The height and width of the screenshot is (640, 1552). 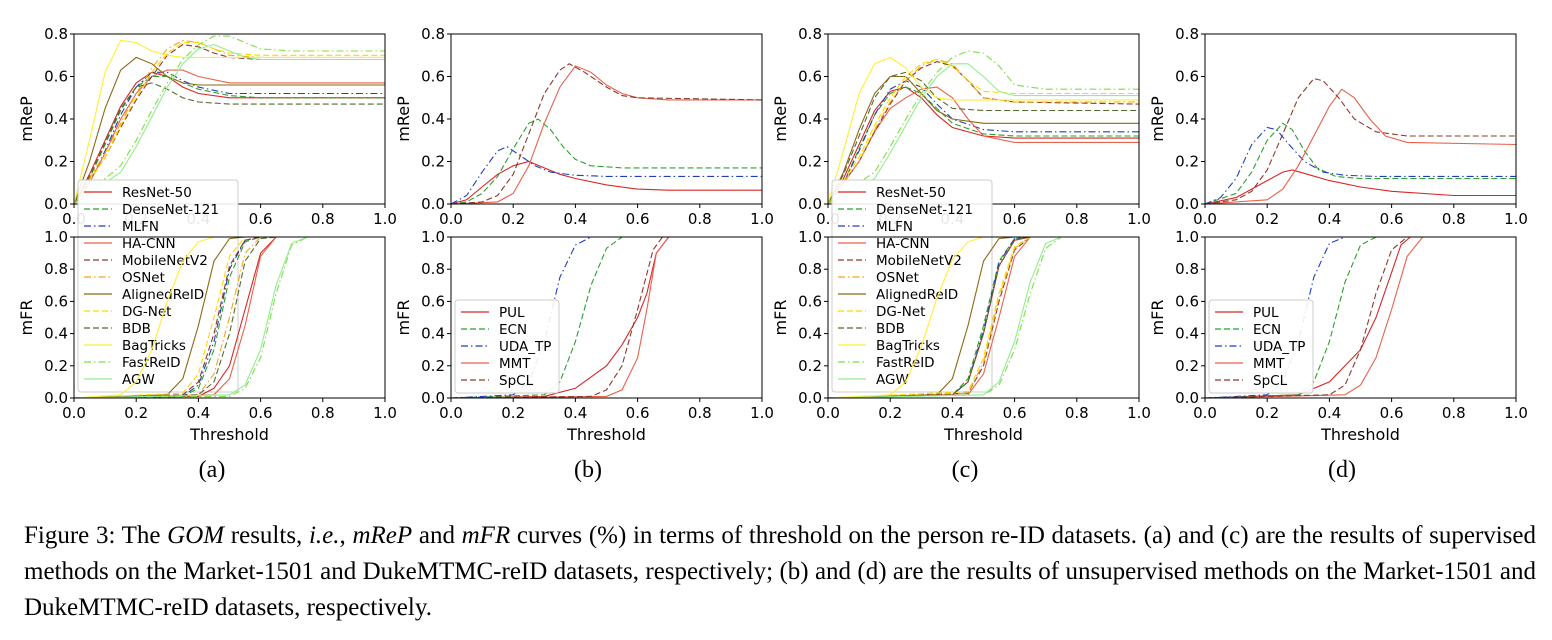 I want to click on panel-b-mrep-line-spcl, so click(x=606, y=134).